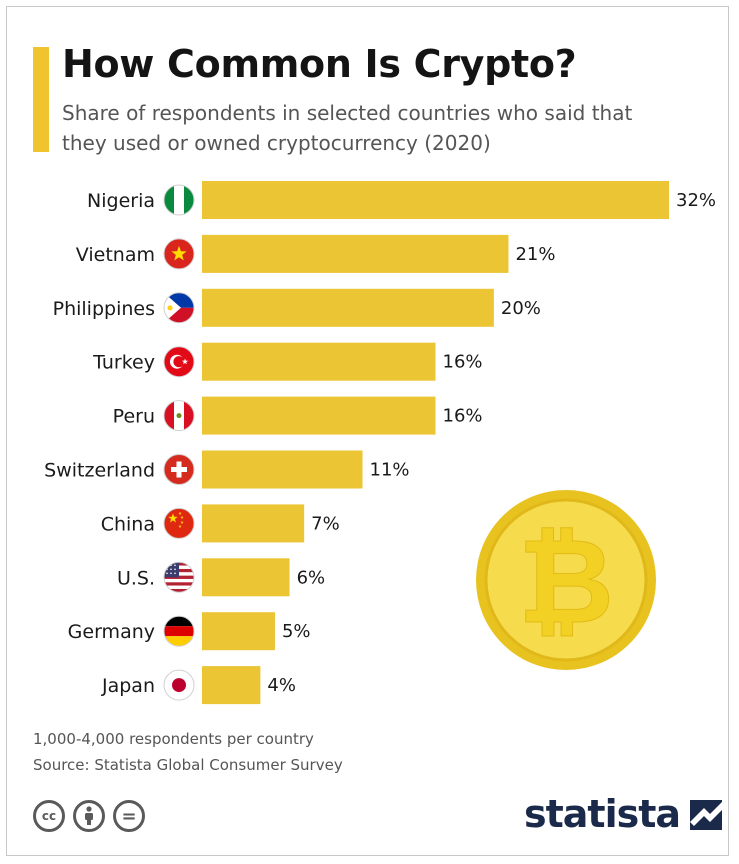  I want to click on country-label: Switzerland, so click(99, 471).